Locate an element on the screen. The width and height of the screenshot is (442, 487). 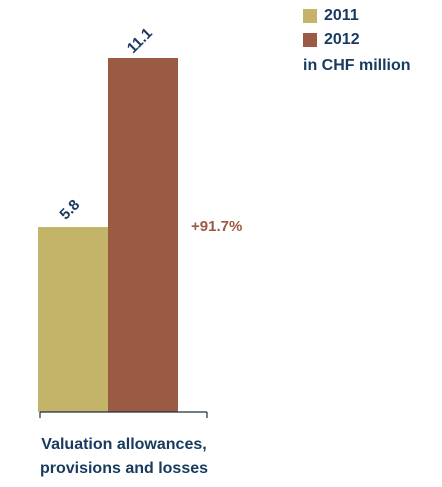
bar-2011 is located at coordinates (73, 319).